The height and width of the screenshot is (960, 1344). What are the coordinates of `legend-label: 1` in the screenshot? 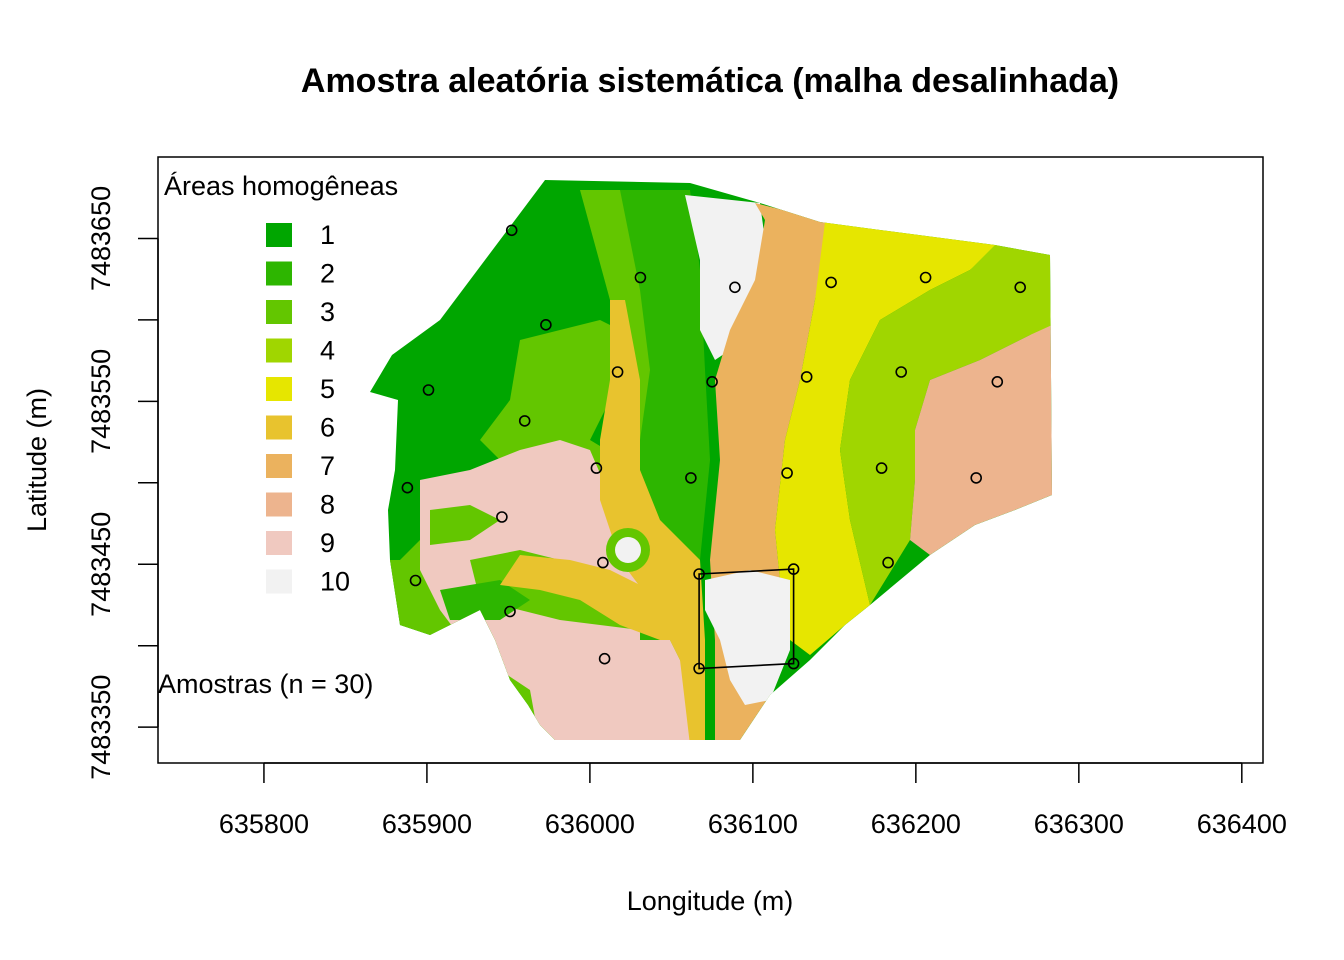 It's located at (327, 235).